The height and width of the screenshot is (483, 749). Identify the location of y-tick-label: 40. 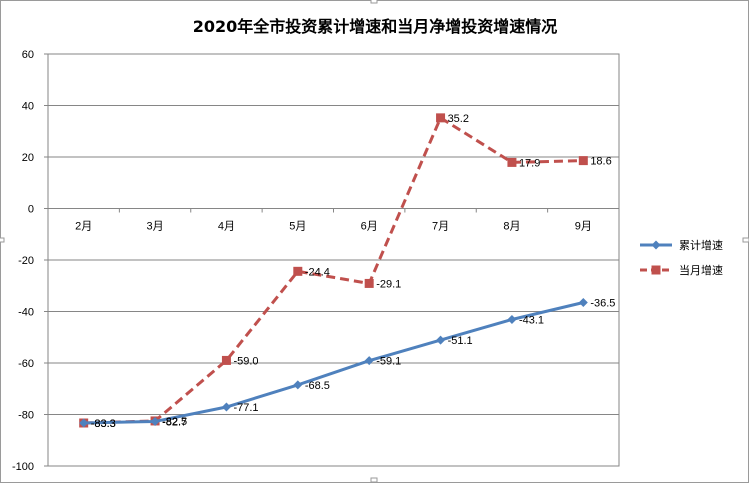
(28, 107).